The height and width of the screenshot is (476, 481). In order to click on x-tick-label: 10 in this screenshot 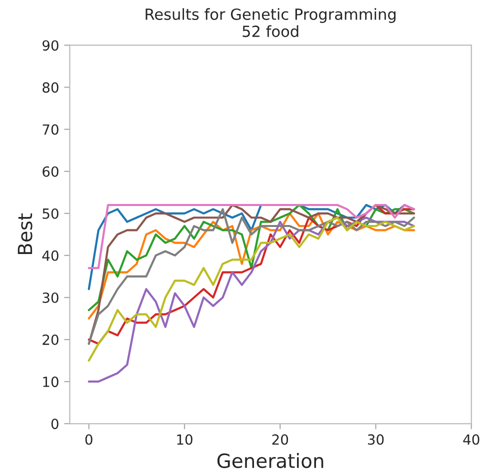, I will do `click(184, 439)`.